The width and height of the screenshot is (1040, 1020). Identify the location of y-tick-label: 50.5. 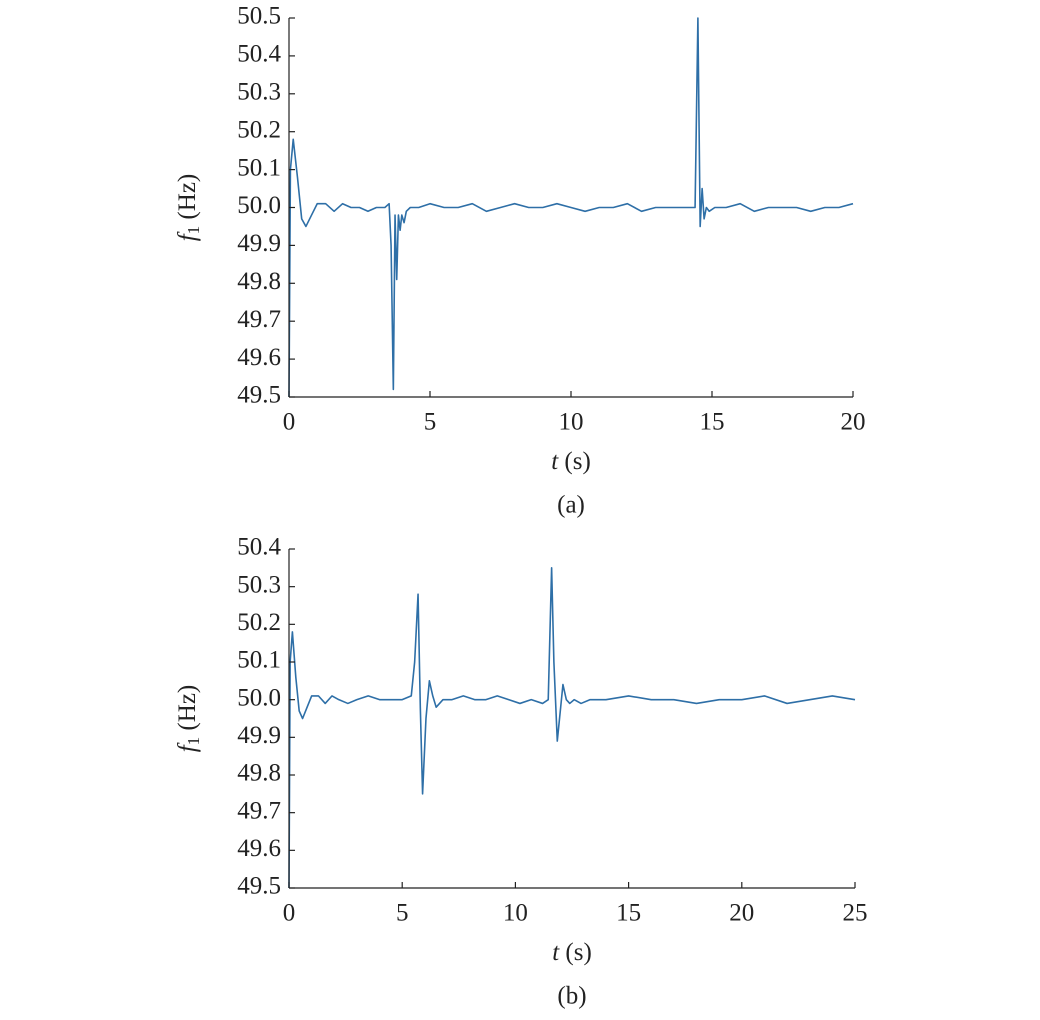
(259, 16).